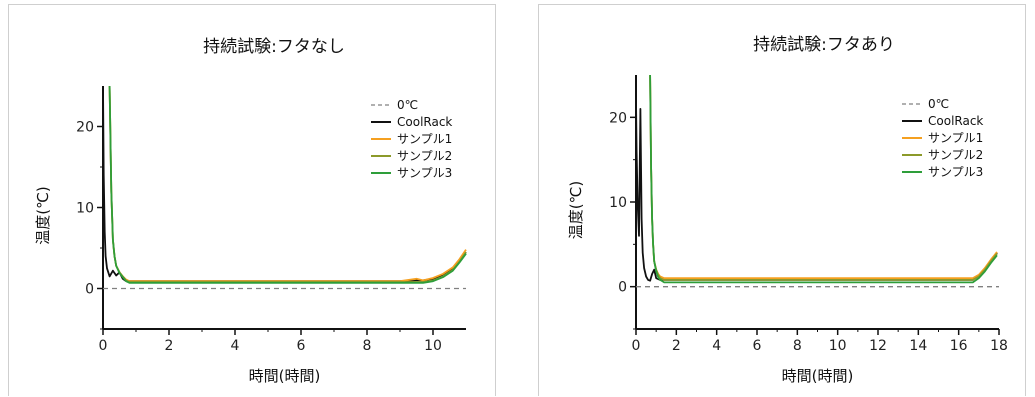  Describe the element at coordinates (999, 346) in the screenshot. I see `x-tick-label: 18` at that location.